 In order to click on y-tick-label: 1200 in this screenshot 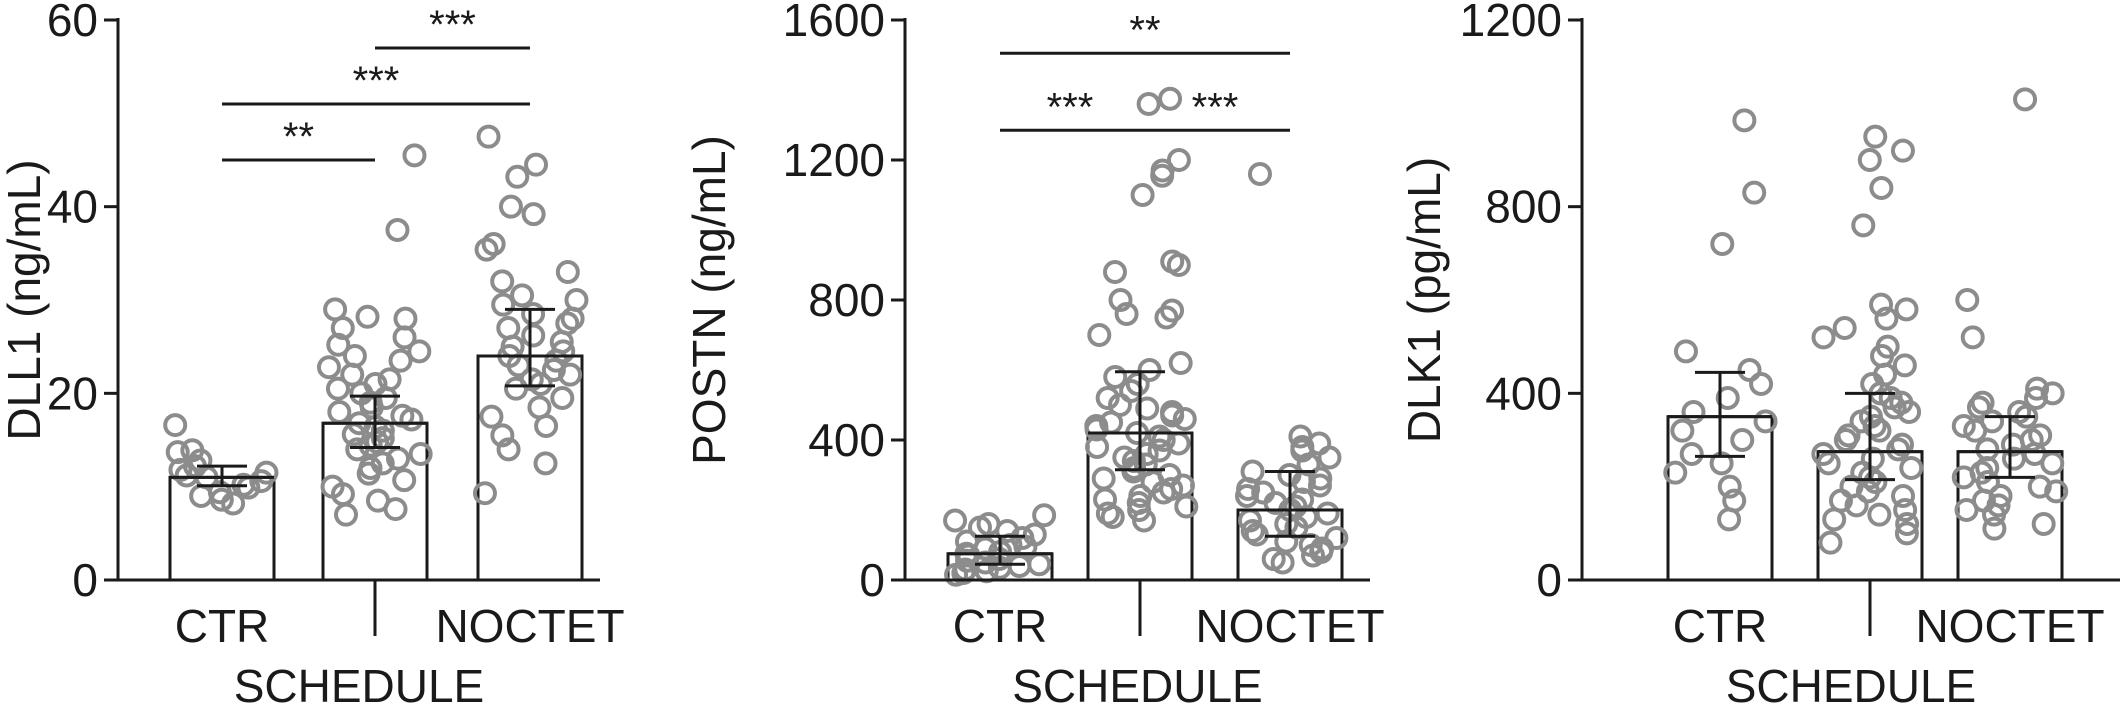, I will do `click(834, 160)`.